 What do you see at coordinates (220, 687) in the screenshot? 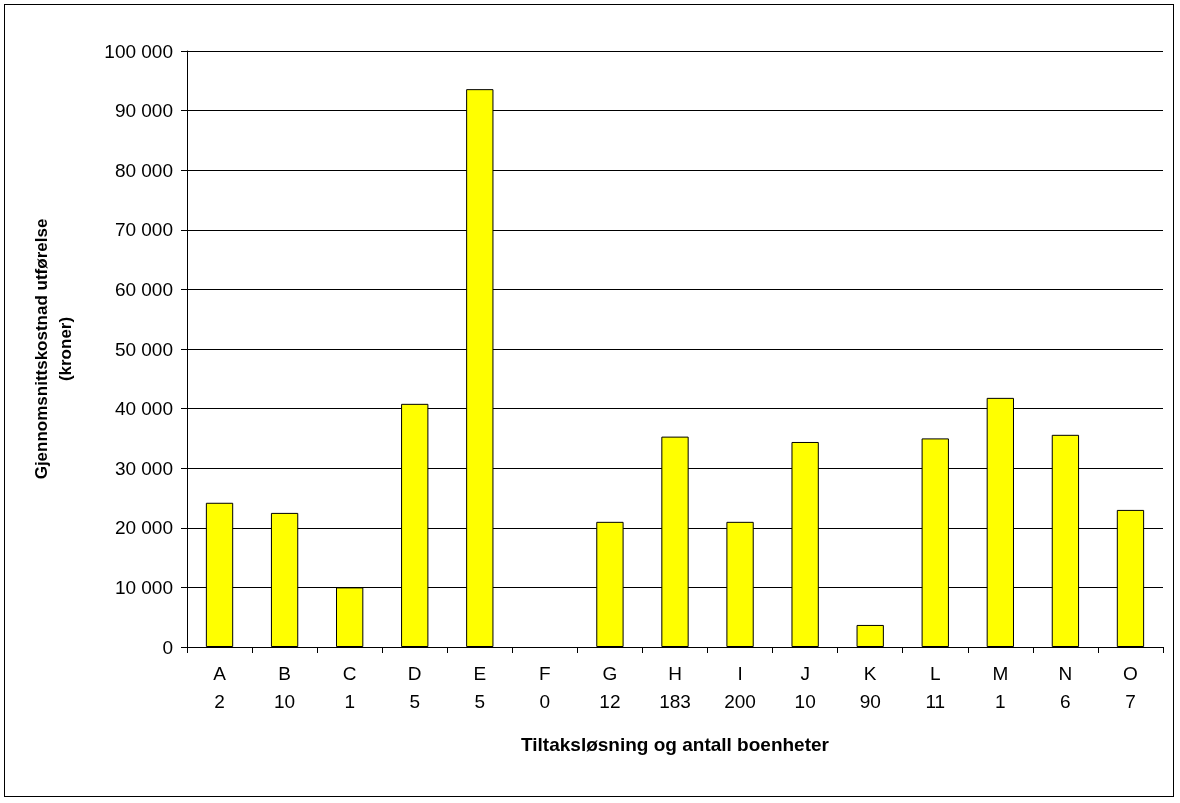
I see `x-tick-label: A 2` at bounding box center [220, 687].